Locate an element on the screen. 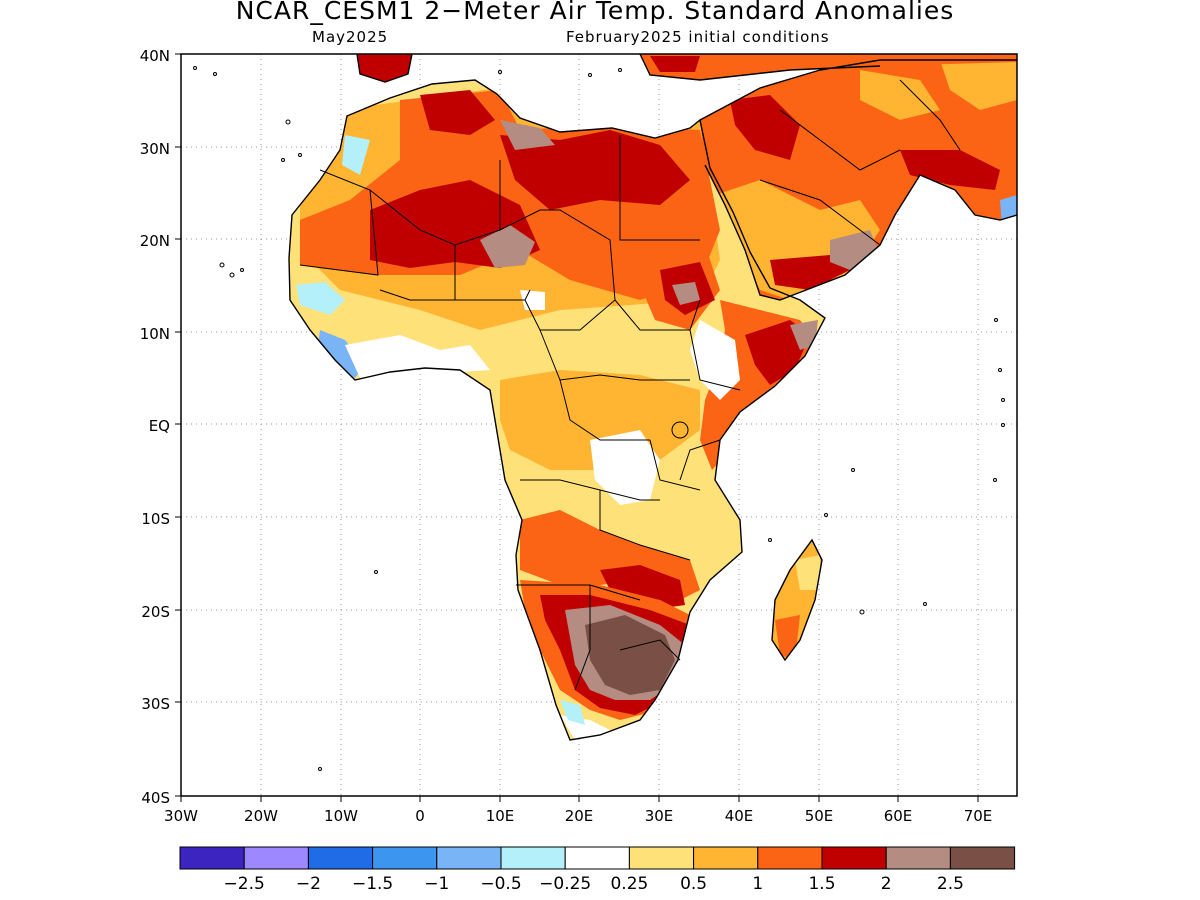 The image size is (1200, 900). lat-label-40n: 40N is located at coordinates (155, 56).